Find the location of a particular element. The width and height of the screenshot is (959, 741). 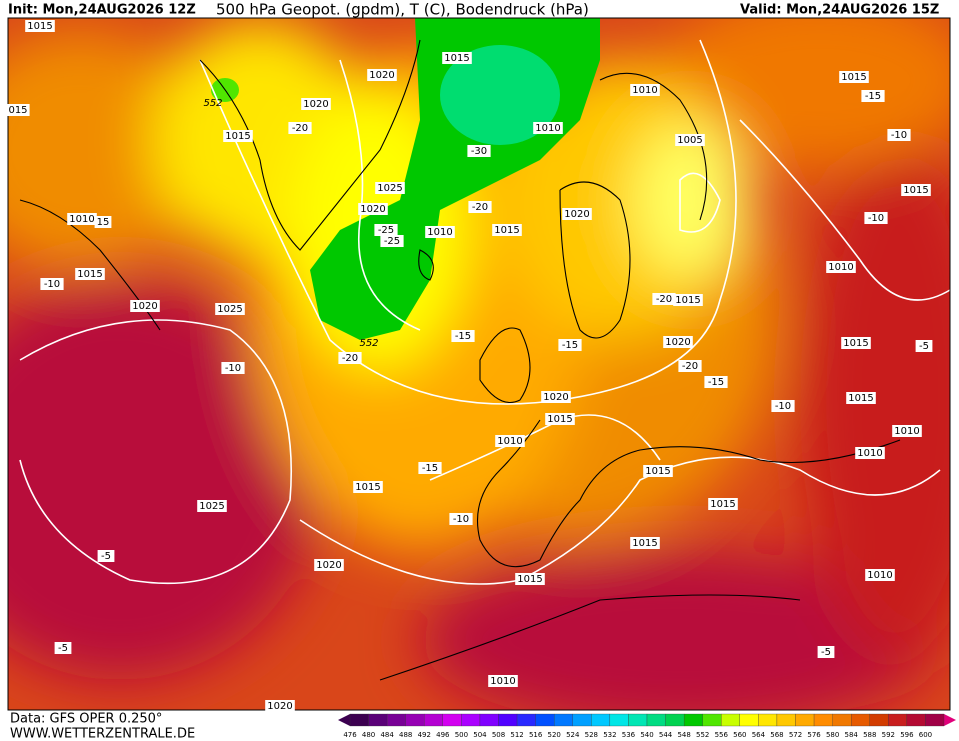

scale-label: 512 is located at coordinates (516, 735).